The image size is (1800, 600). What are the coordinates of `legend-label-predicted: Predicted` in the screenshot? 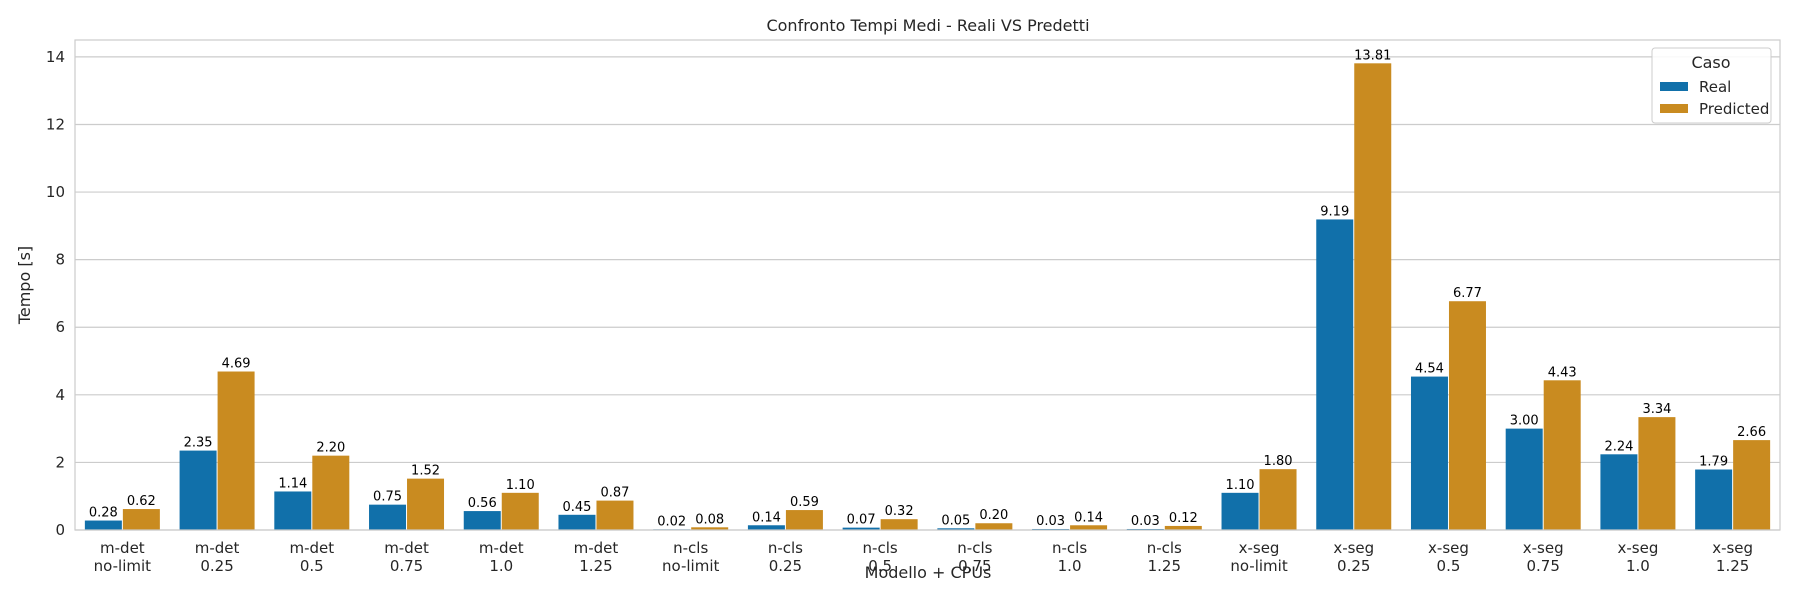 It's located at (1734, 109).